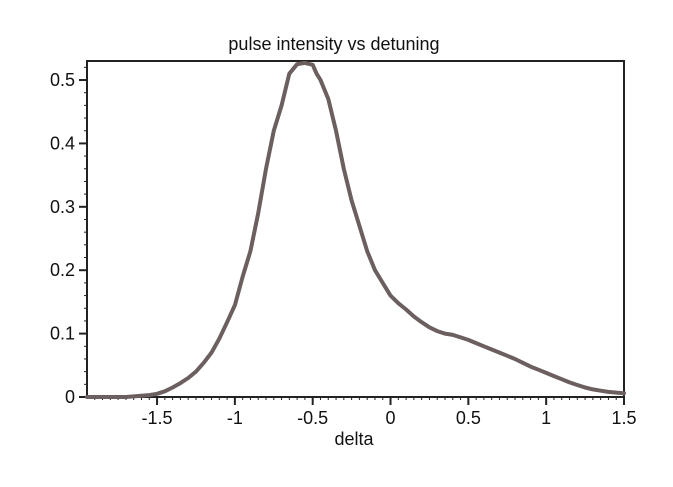 The width and height of the screenshot is (673, 487). Describe the element at coordinates (70, 397) in the screenshot. I see `y-tick-label: 0` at that location.